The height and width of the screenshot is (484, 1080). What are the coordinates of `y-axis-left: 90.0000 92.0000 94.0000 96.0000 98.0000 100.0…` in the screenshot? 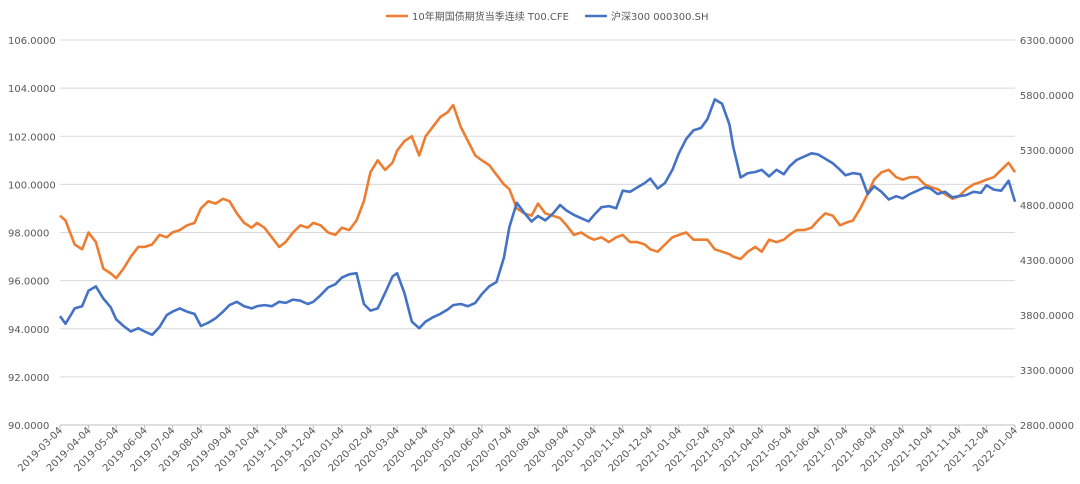 It's located at (32, 234).